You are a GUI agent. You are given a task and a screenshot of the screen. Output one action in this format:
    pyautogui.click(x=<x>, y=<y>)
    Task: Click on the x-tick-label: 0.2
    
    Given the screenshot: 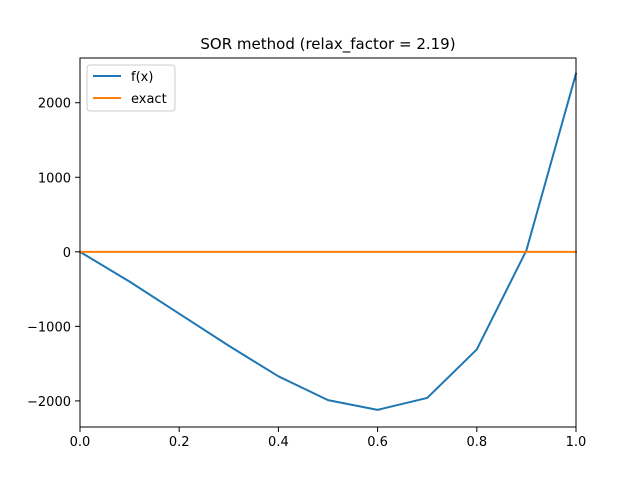 What is the action you would take?
    pyautogui.click(x=179, y=442)
    